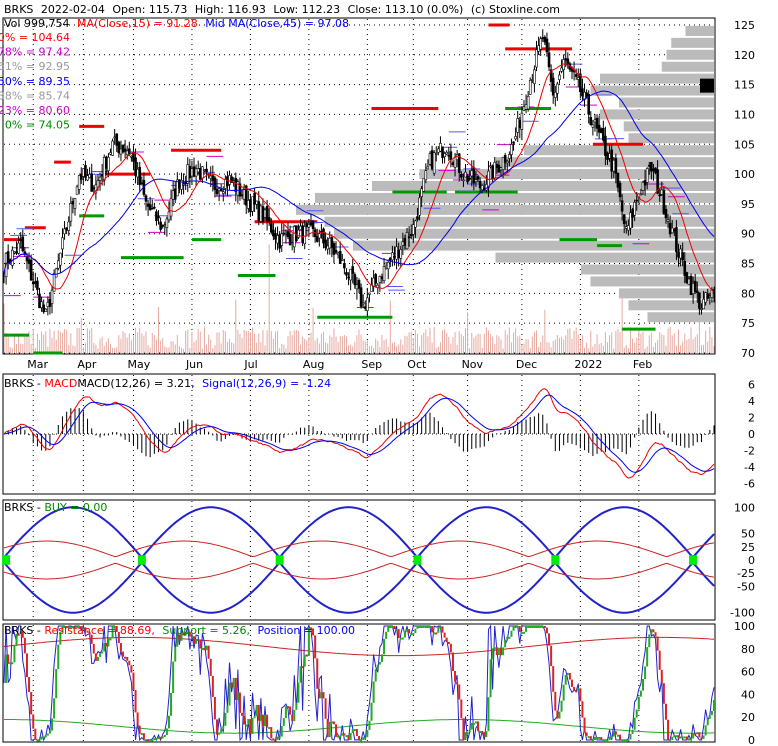 The width and height of the screenshot is (778, 746). I want to click on macd-tick-label: 2, so click(751, 417).